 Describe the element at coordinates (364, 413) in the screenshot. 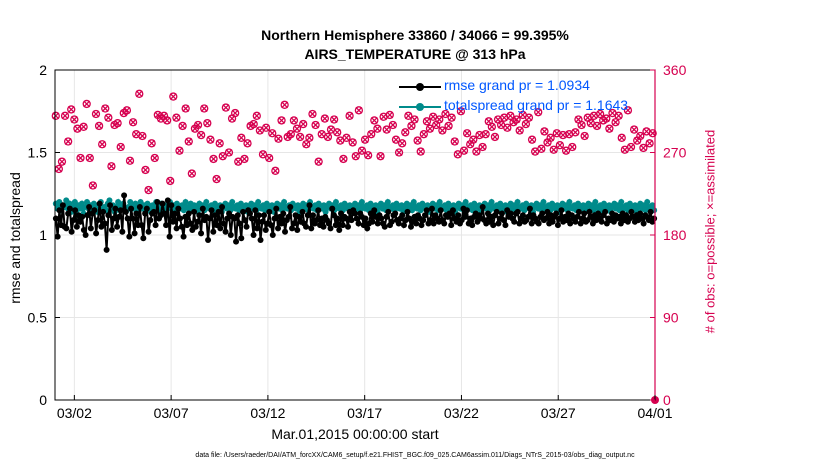

I see `x-tick-label: 03/17` at that location.